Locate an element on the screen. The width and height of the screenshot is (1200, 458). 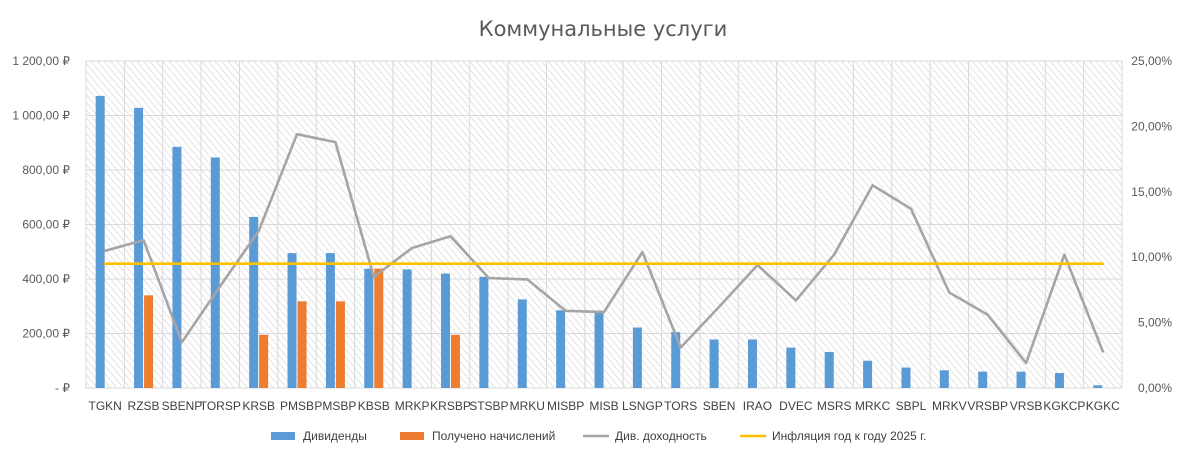
x-tick-label: MRKC is located at coordinates (873, 406).